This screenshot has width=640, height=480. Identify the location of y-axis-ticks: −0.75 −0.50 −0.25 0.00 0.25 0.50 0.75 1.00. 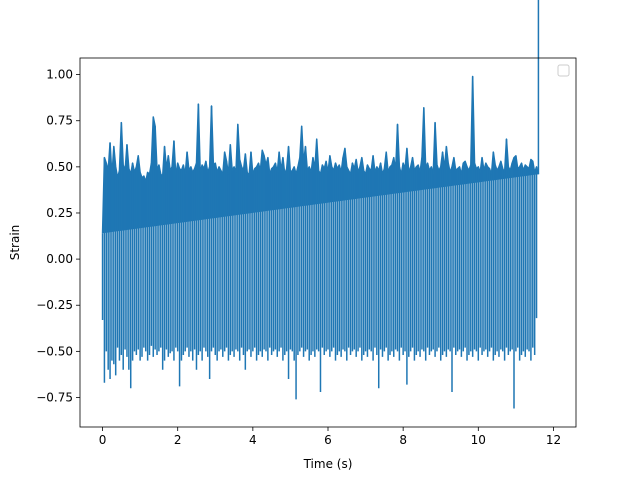
(58, 236).